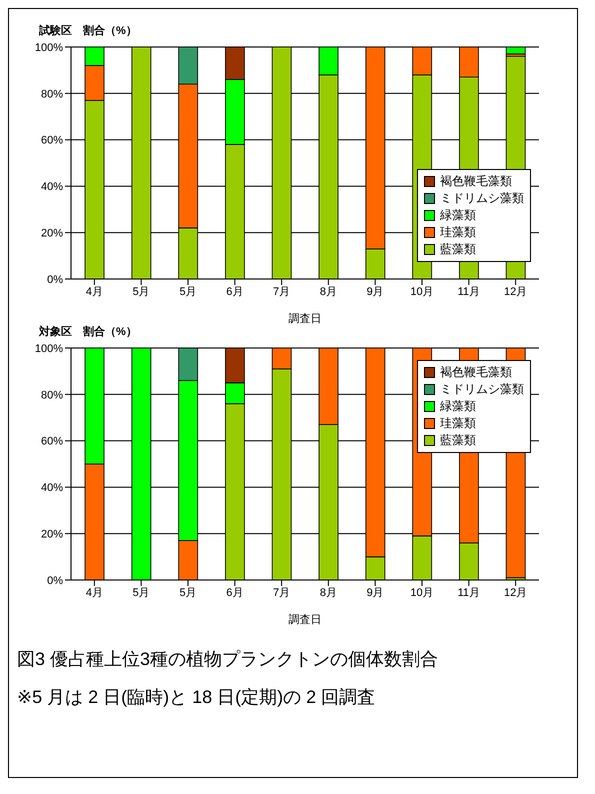 This screenshot has height=794, width=595. I want to click on y-axis-title: 試験区 割合（%）, so click(88, 31).